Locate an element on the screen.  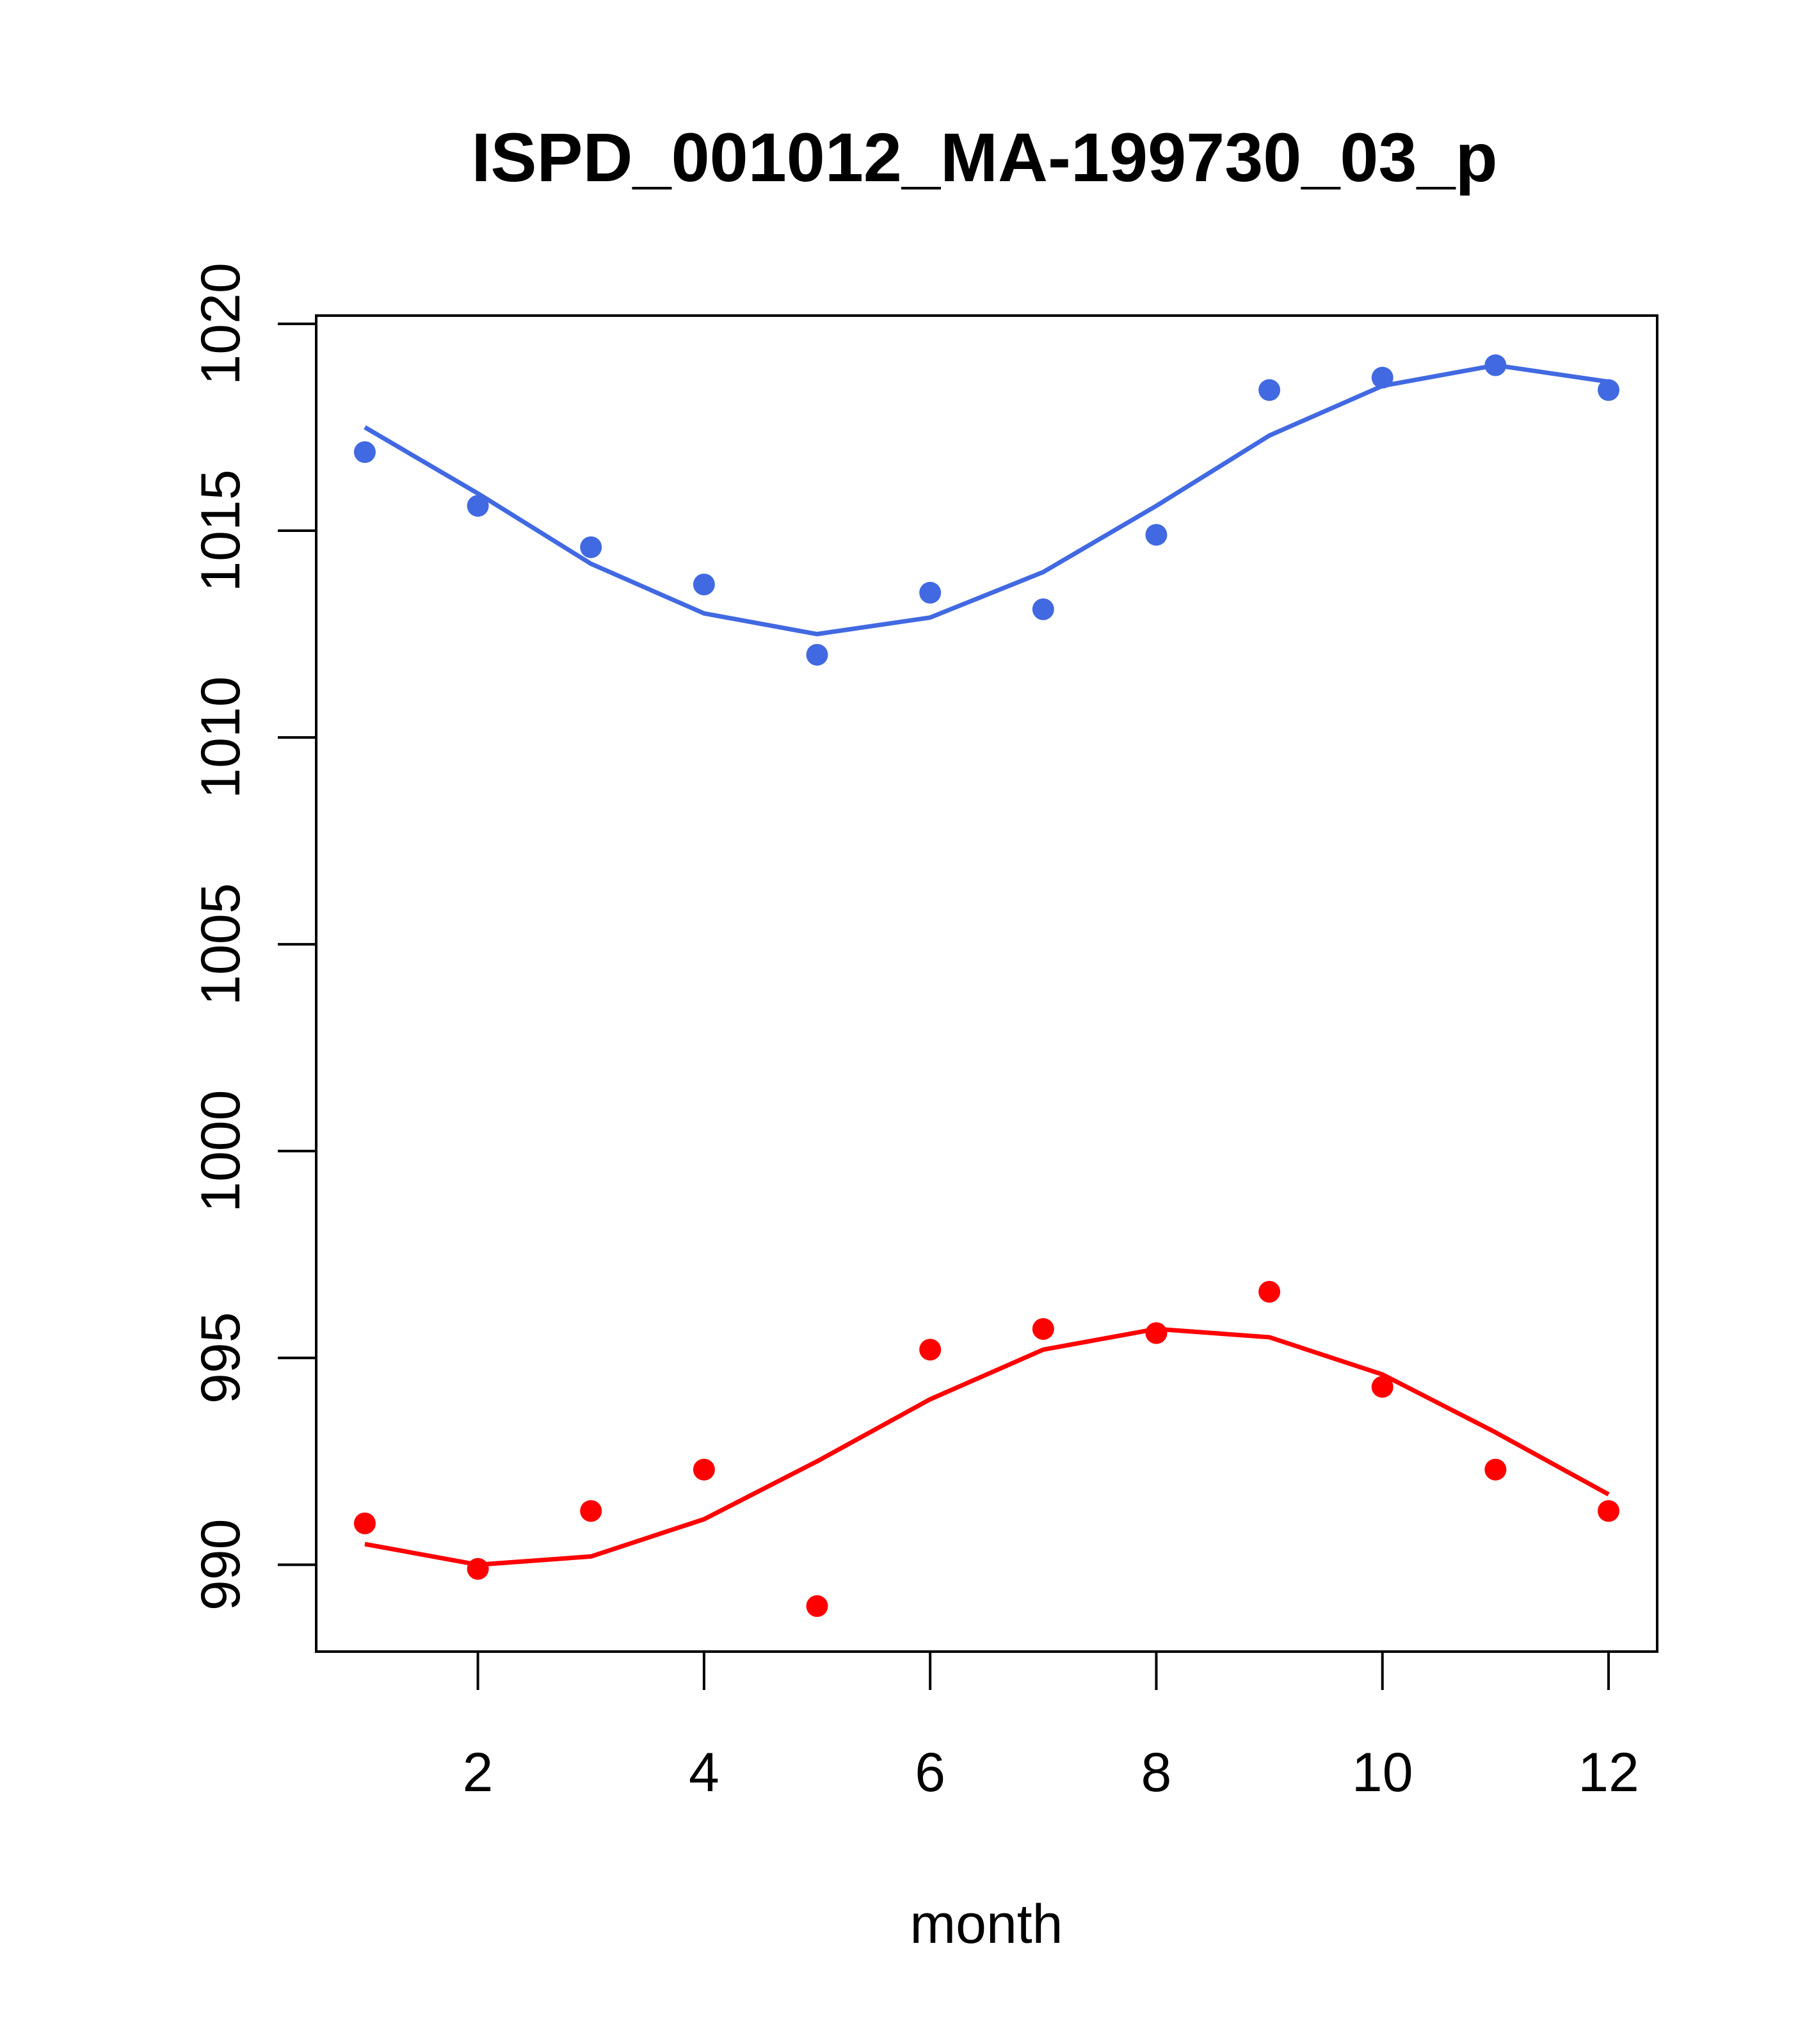
x-tick-label: 12 is located at coordinates (1608, 1772).